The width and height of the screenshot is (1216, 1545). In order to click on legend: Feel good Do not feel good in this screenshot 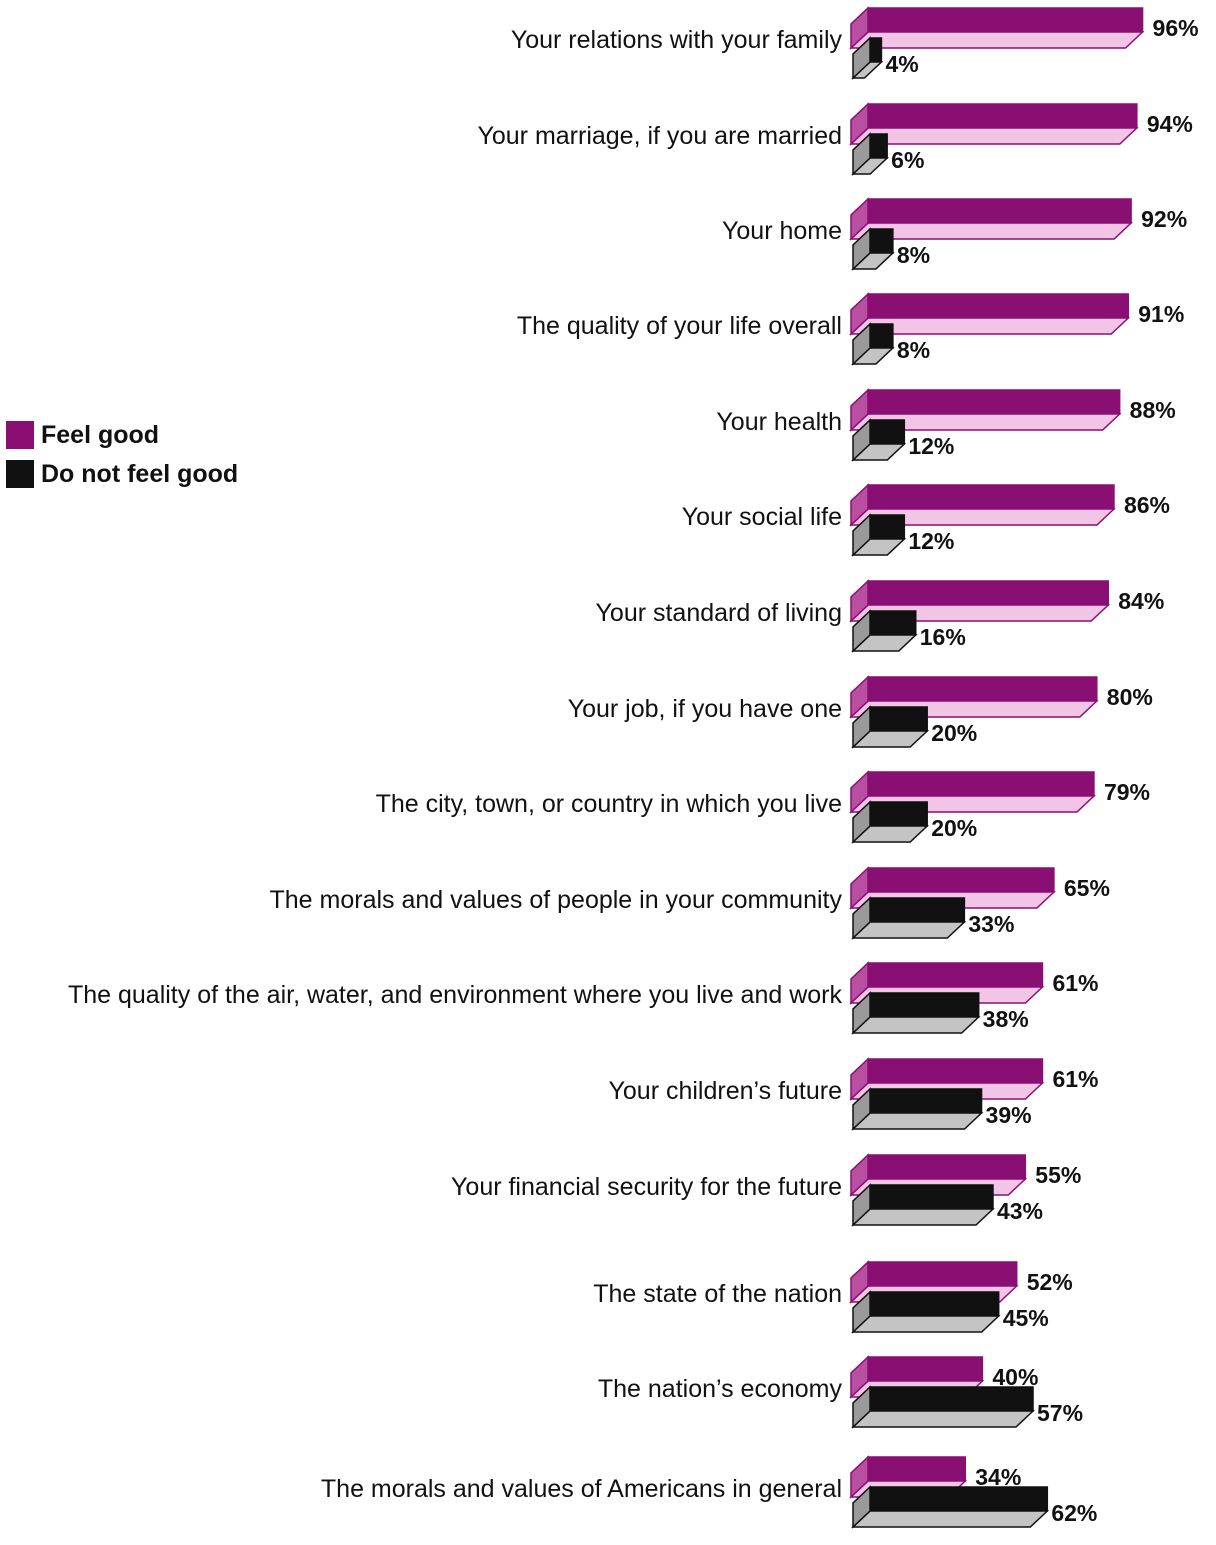, I will do `click(122, 454)`.